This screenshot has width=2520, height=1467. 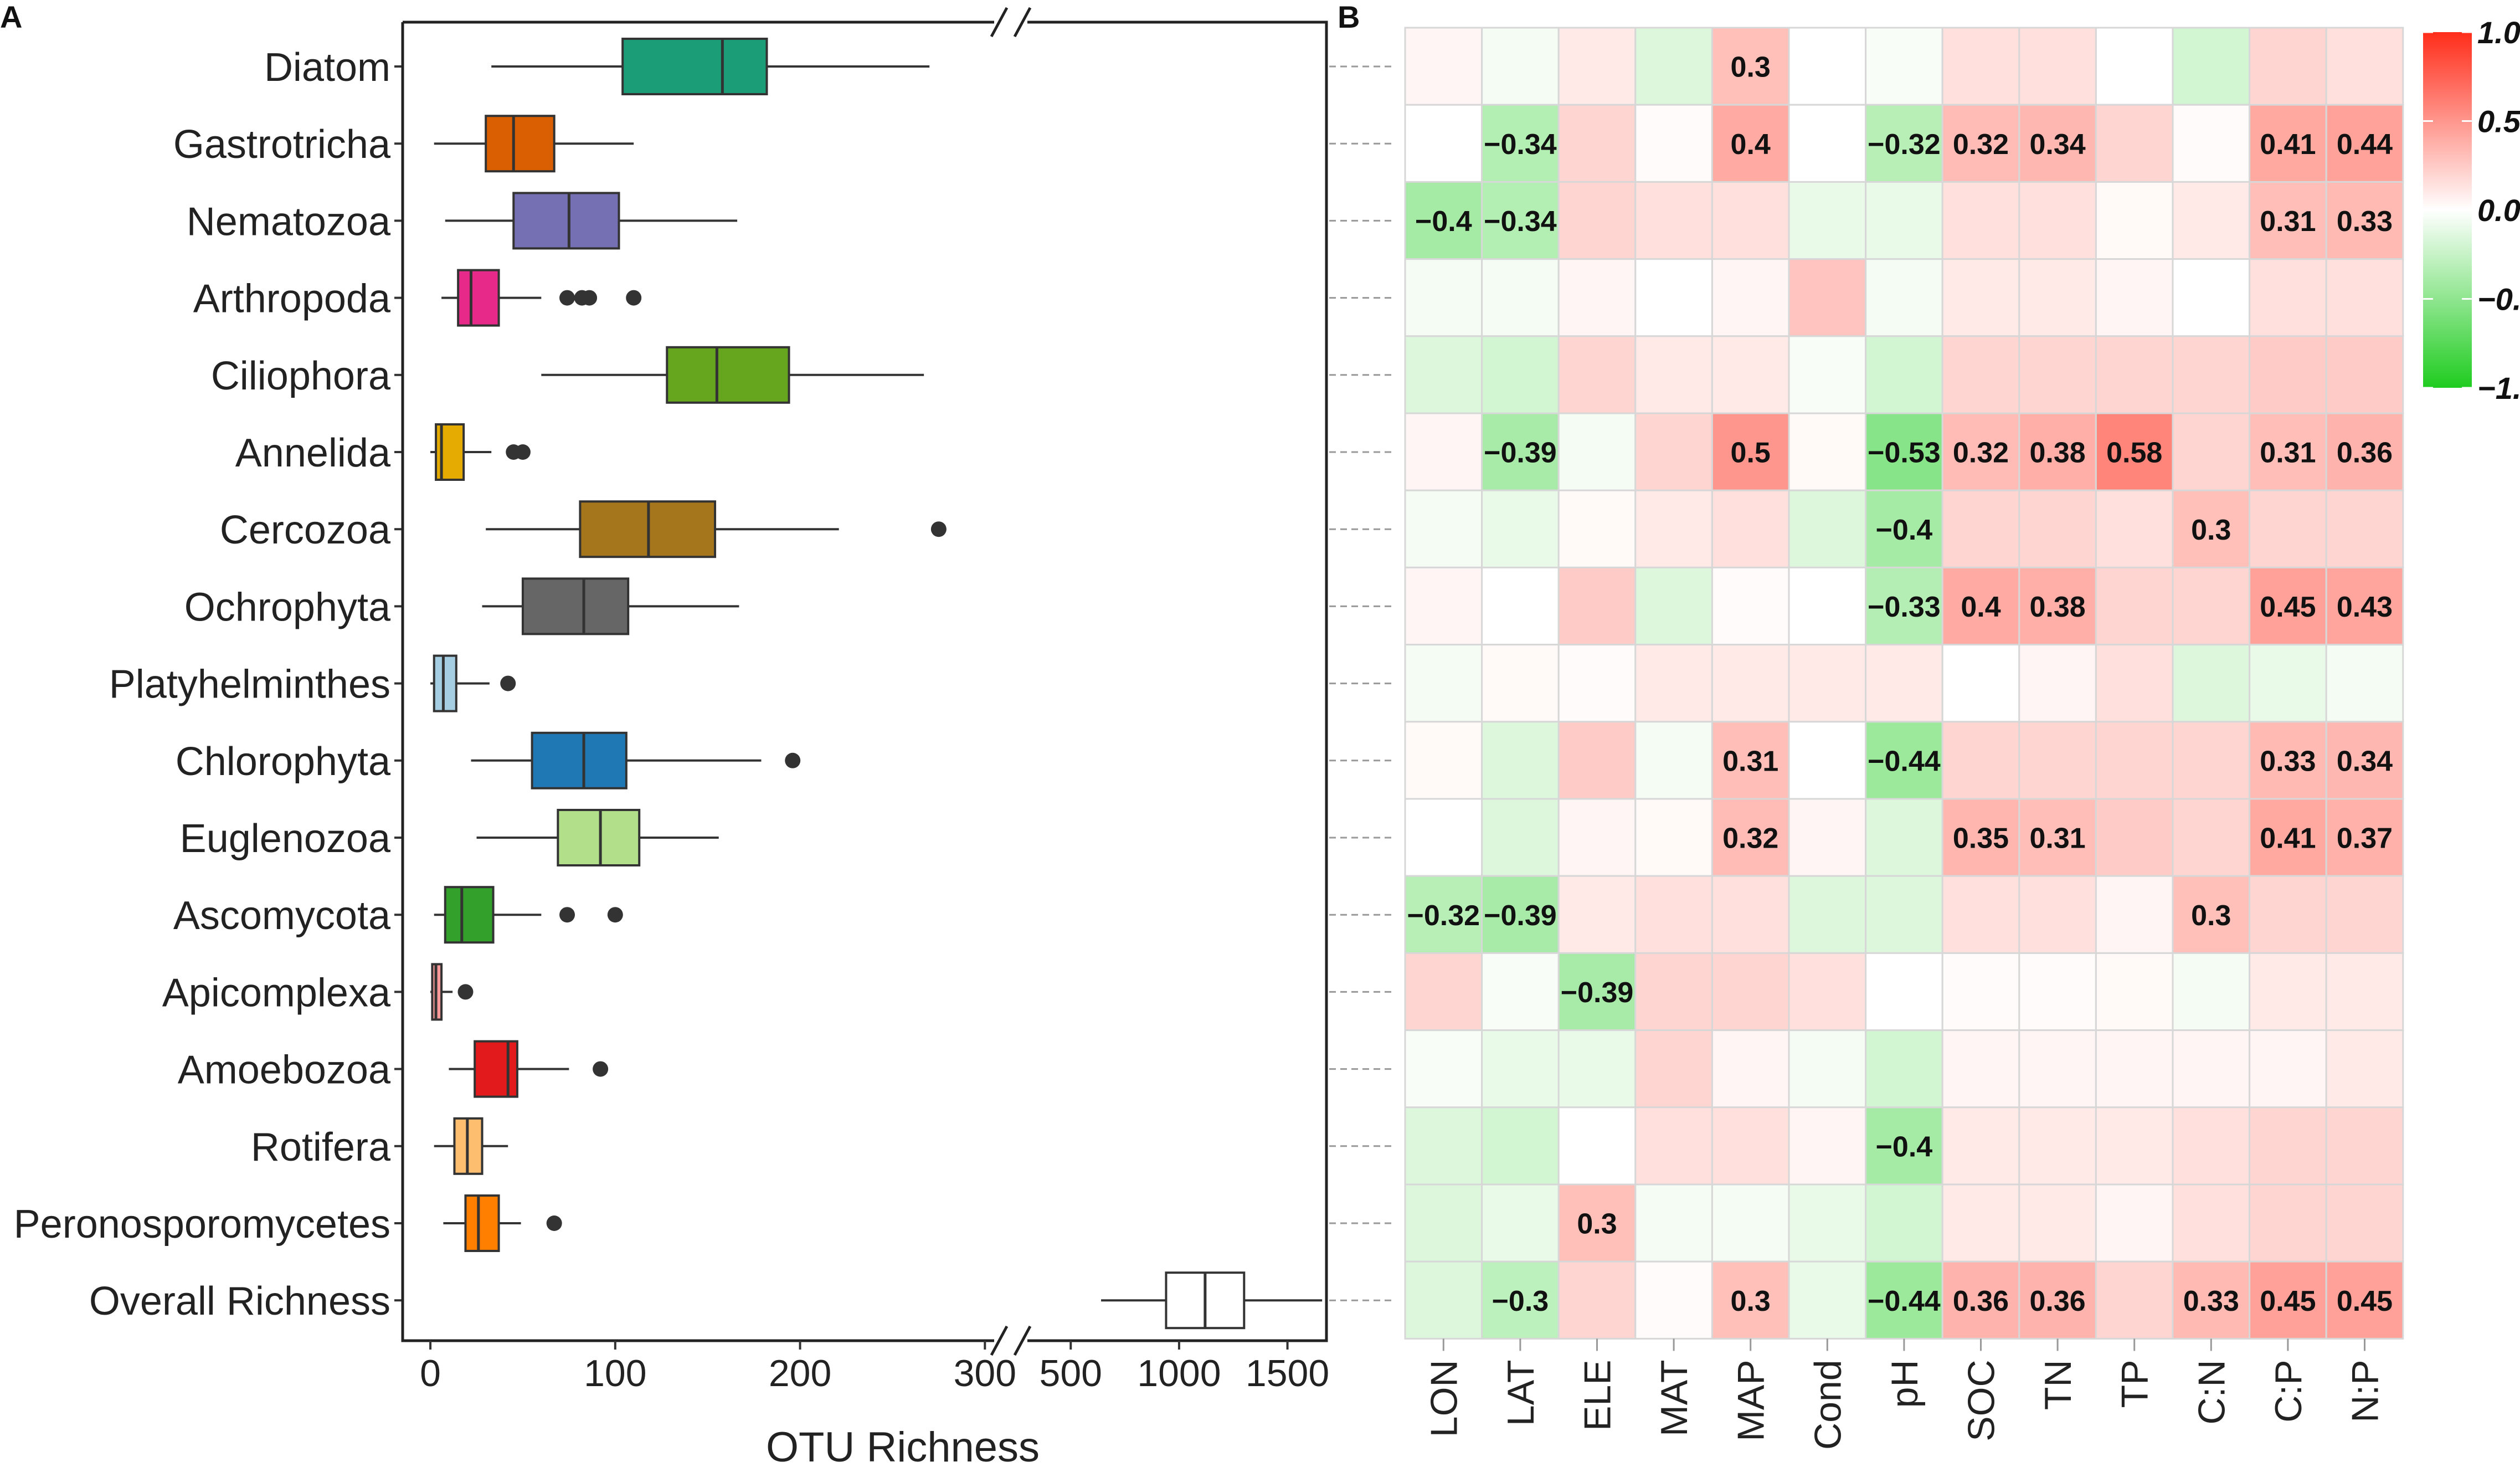 I want to click on cell-rotifera-map, so click(x=1750, y=1146).